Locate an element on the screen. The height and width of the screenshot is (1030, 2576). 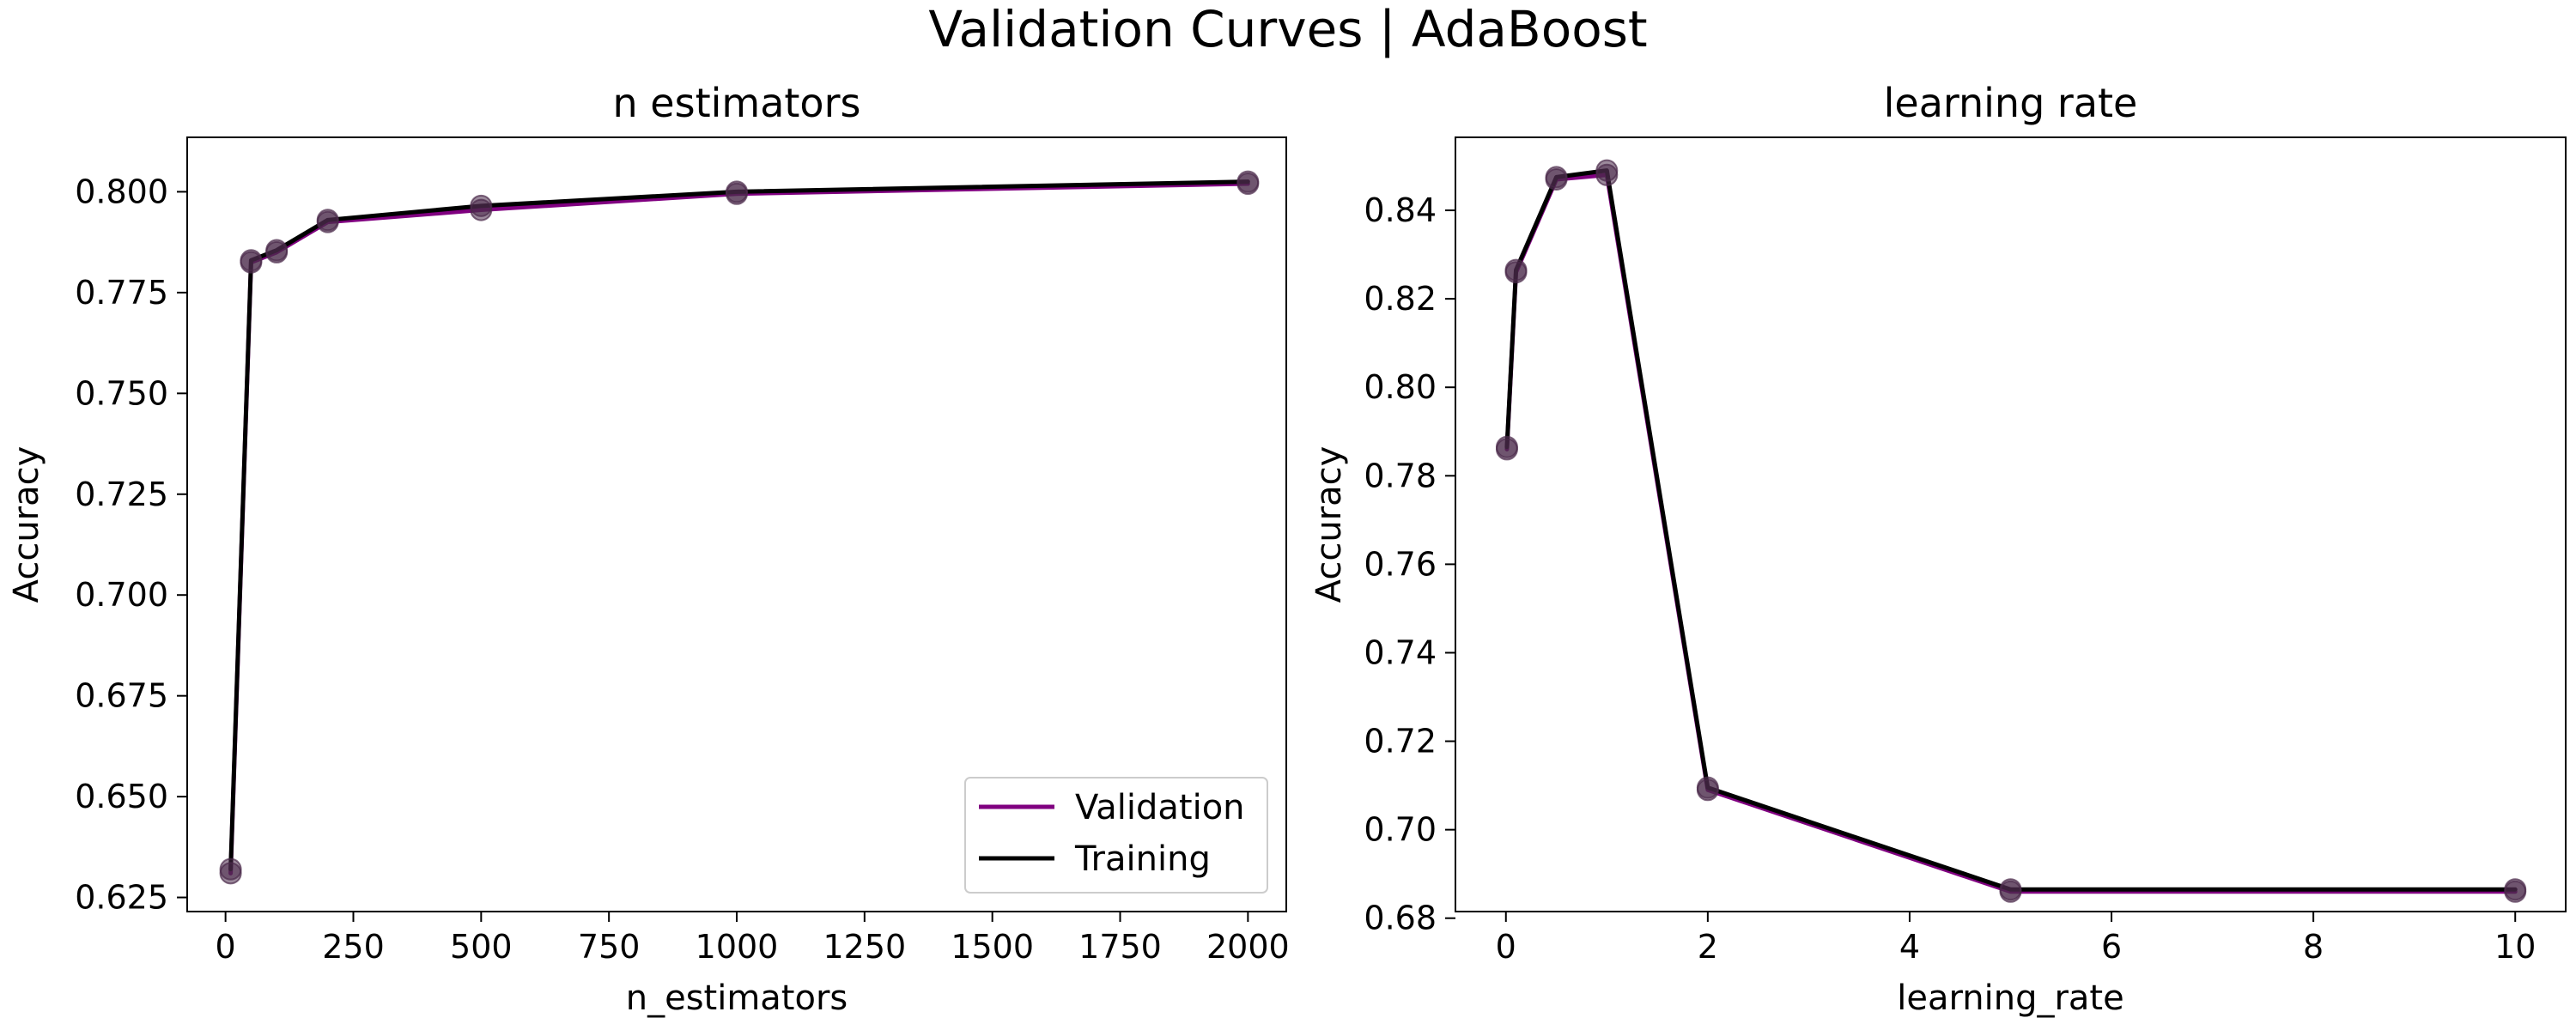
x-tick-label: 10 is located at coordinates (2515, 947).